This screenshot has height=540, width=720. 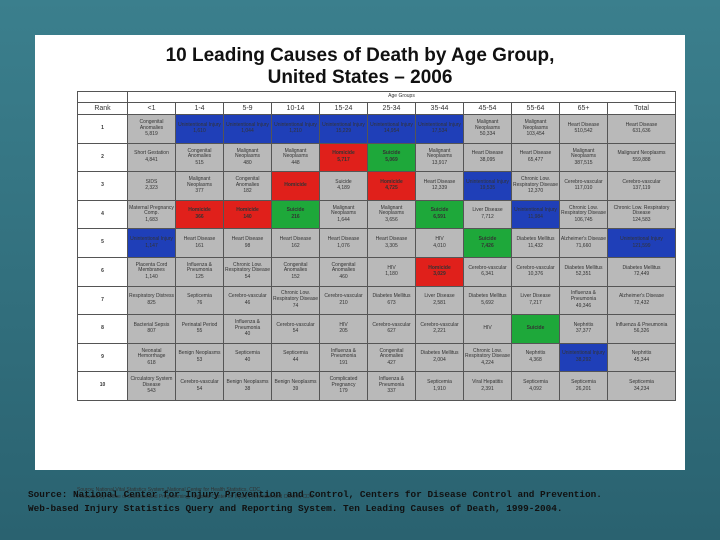 What do you see at coordinates (583, 214) in the screenshot?
I see `cause-cell: Chronic Low. Respiratory Disease 106,745` at bounding box center [583, 214].